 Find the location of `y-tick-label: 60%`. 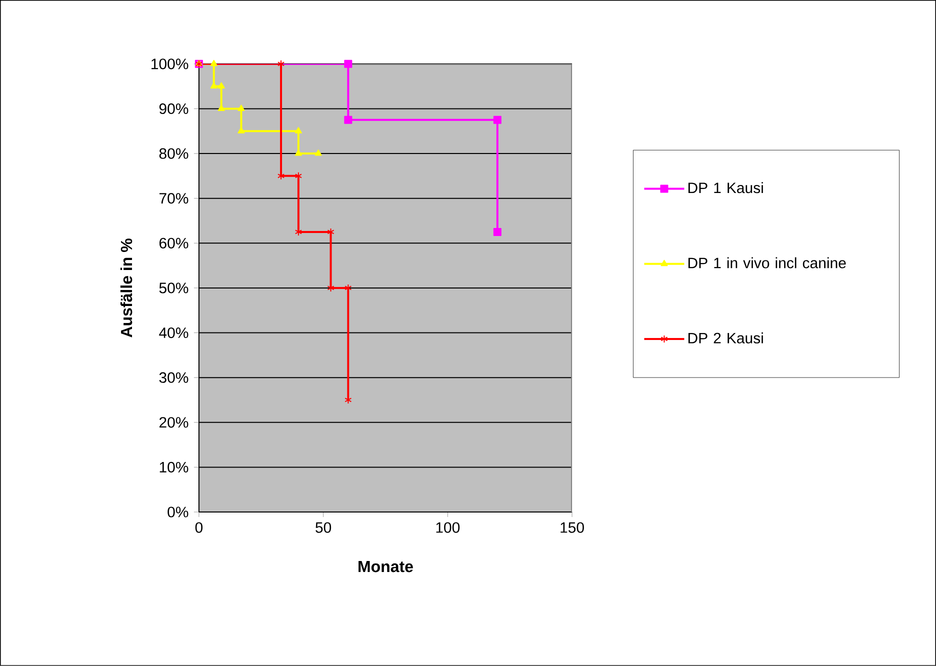

y-tick-label: 60% is located at coordinates (173, 243).